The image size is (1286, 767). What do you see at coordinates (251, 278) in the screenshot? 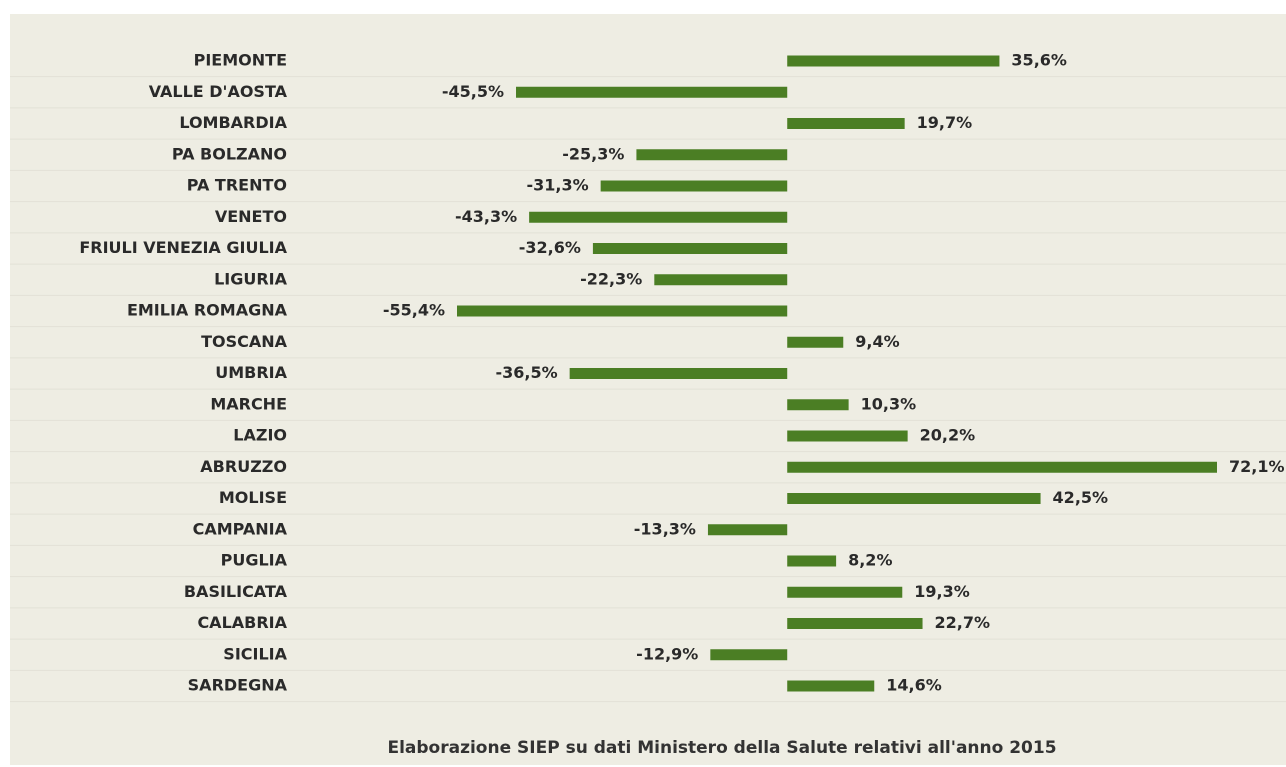
I see `category-label: LIGURIA` at bounding box center [251, 278].